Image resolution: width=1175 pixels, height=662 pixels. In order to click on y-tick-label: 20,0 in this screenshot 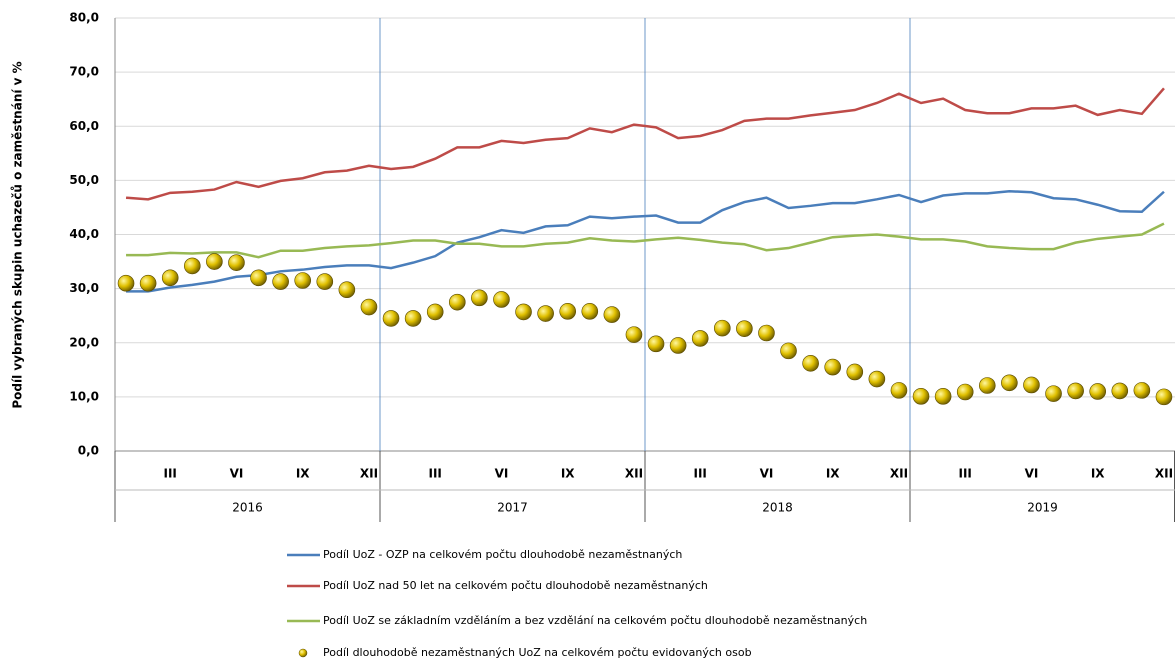, I will do `click(84, 342)`.